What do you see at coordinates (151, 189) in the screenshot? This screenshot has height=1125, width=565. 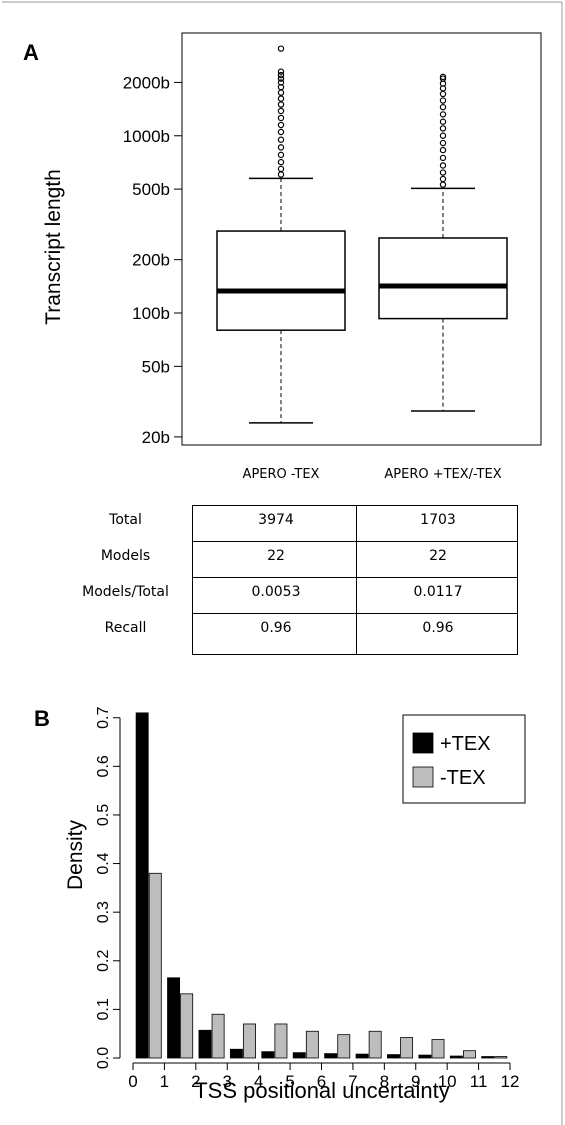 I see `boxplot-y-tick-label: 500b` at bounding box center [151, 189].